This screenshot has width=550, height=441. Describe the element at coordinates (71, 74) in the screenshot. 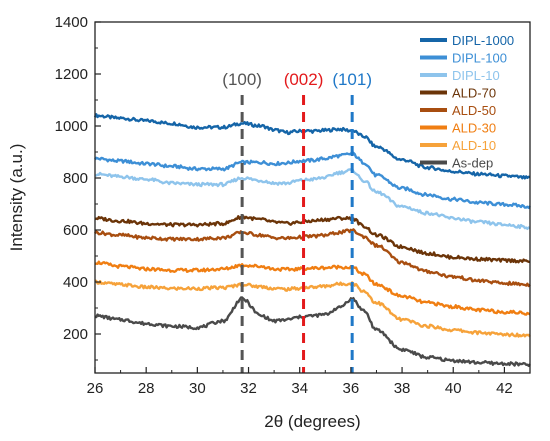

I see `y-tick-label: 1200` at that location.